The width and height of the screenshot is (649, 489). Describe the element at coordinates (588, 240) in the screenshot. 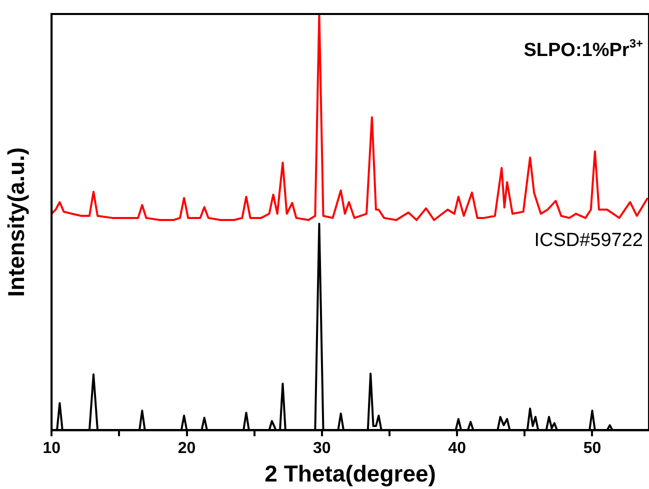

I see `annotation: ICSD#59722` at that location.